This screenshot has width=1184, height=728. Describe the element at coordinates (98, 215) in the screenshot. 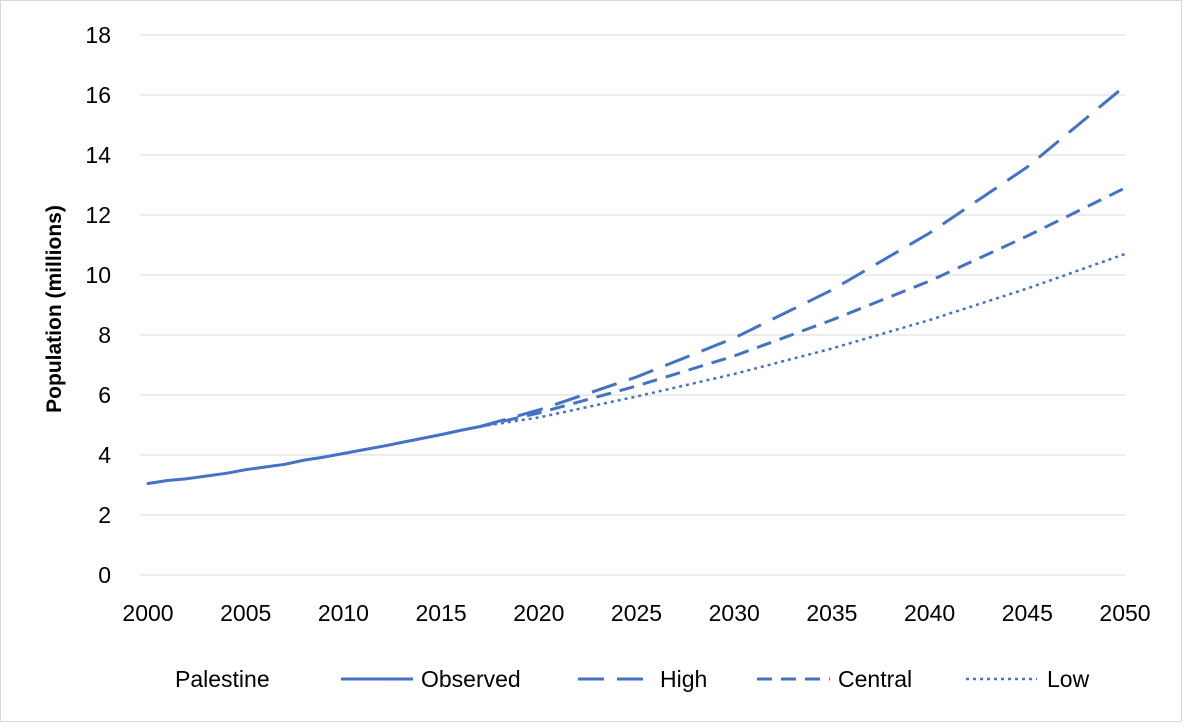

I see `y-tick-label: 12` at that location.